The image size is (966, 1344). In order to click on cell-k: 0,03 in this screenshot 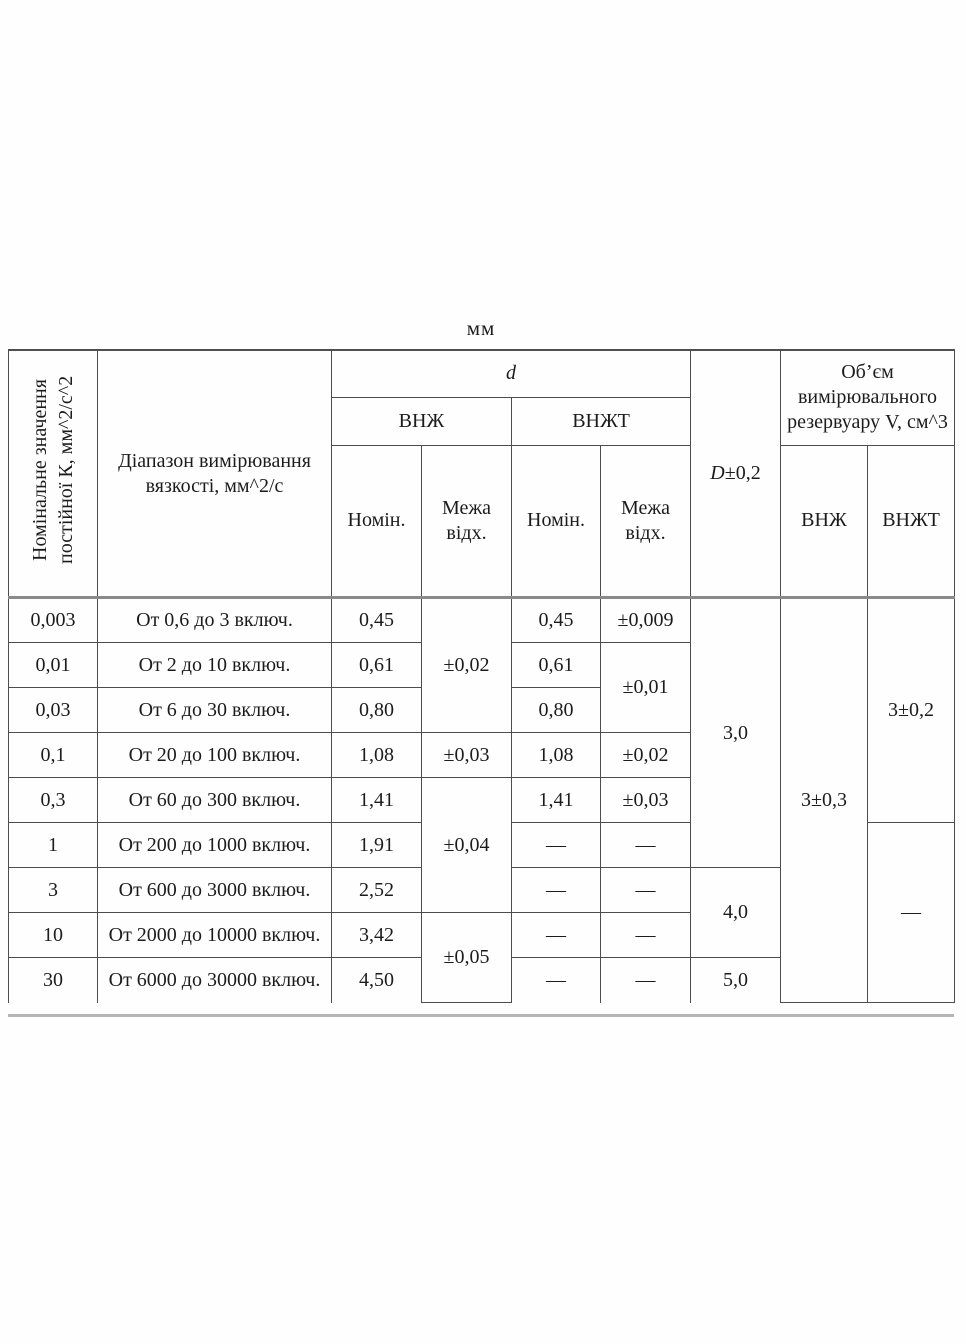, I will do `click(53, 710)`.